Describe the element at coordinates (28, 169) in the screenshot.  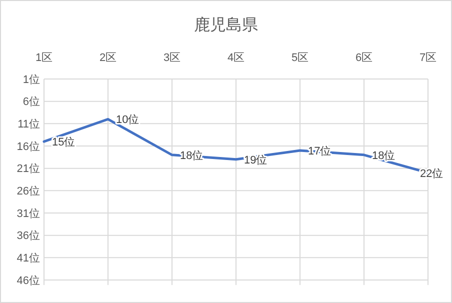
I see `y-tick-label: 21位` at that location.